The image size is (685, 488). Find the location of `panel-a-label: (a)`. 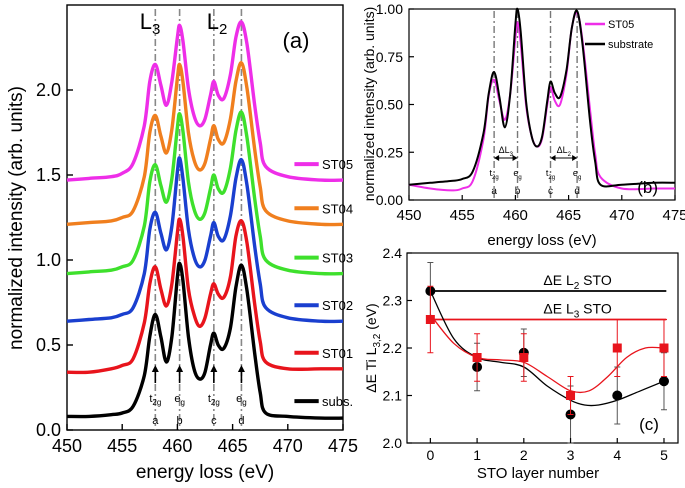

panel-a-label: (a) is located at coordinates (296, 40).